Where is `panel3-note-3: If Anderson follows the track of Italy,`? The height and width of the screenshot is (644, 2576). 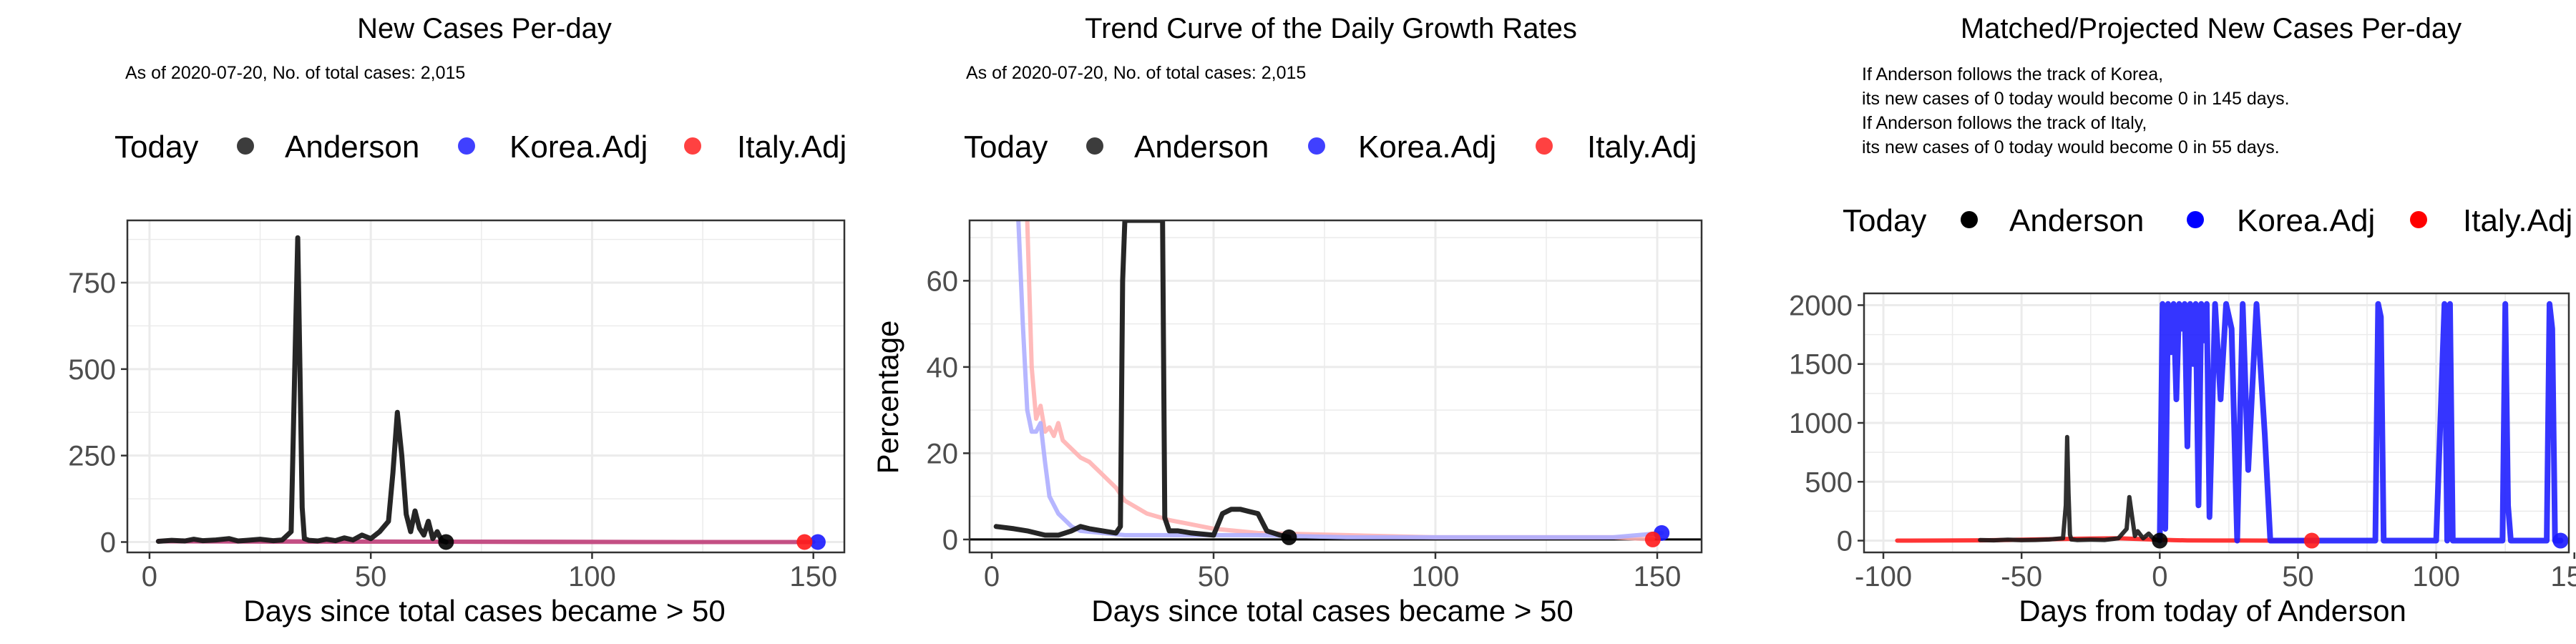 panel3-note-3: If Anderson follows the track of Italy, is located at coordinates (2004, 123).